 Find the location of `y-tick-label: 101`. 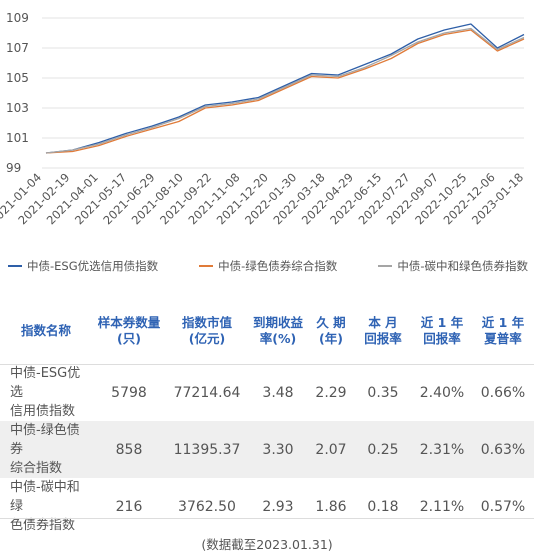

y-tick-label: 101 is located at coordinates (17, 138).